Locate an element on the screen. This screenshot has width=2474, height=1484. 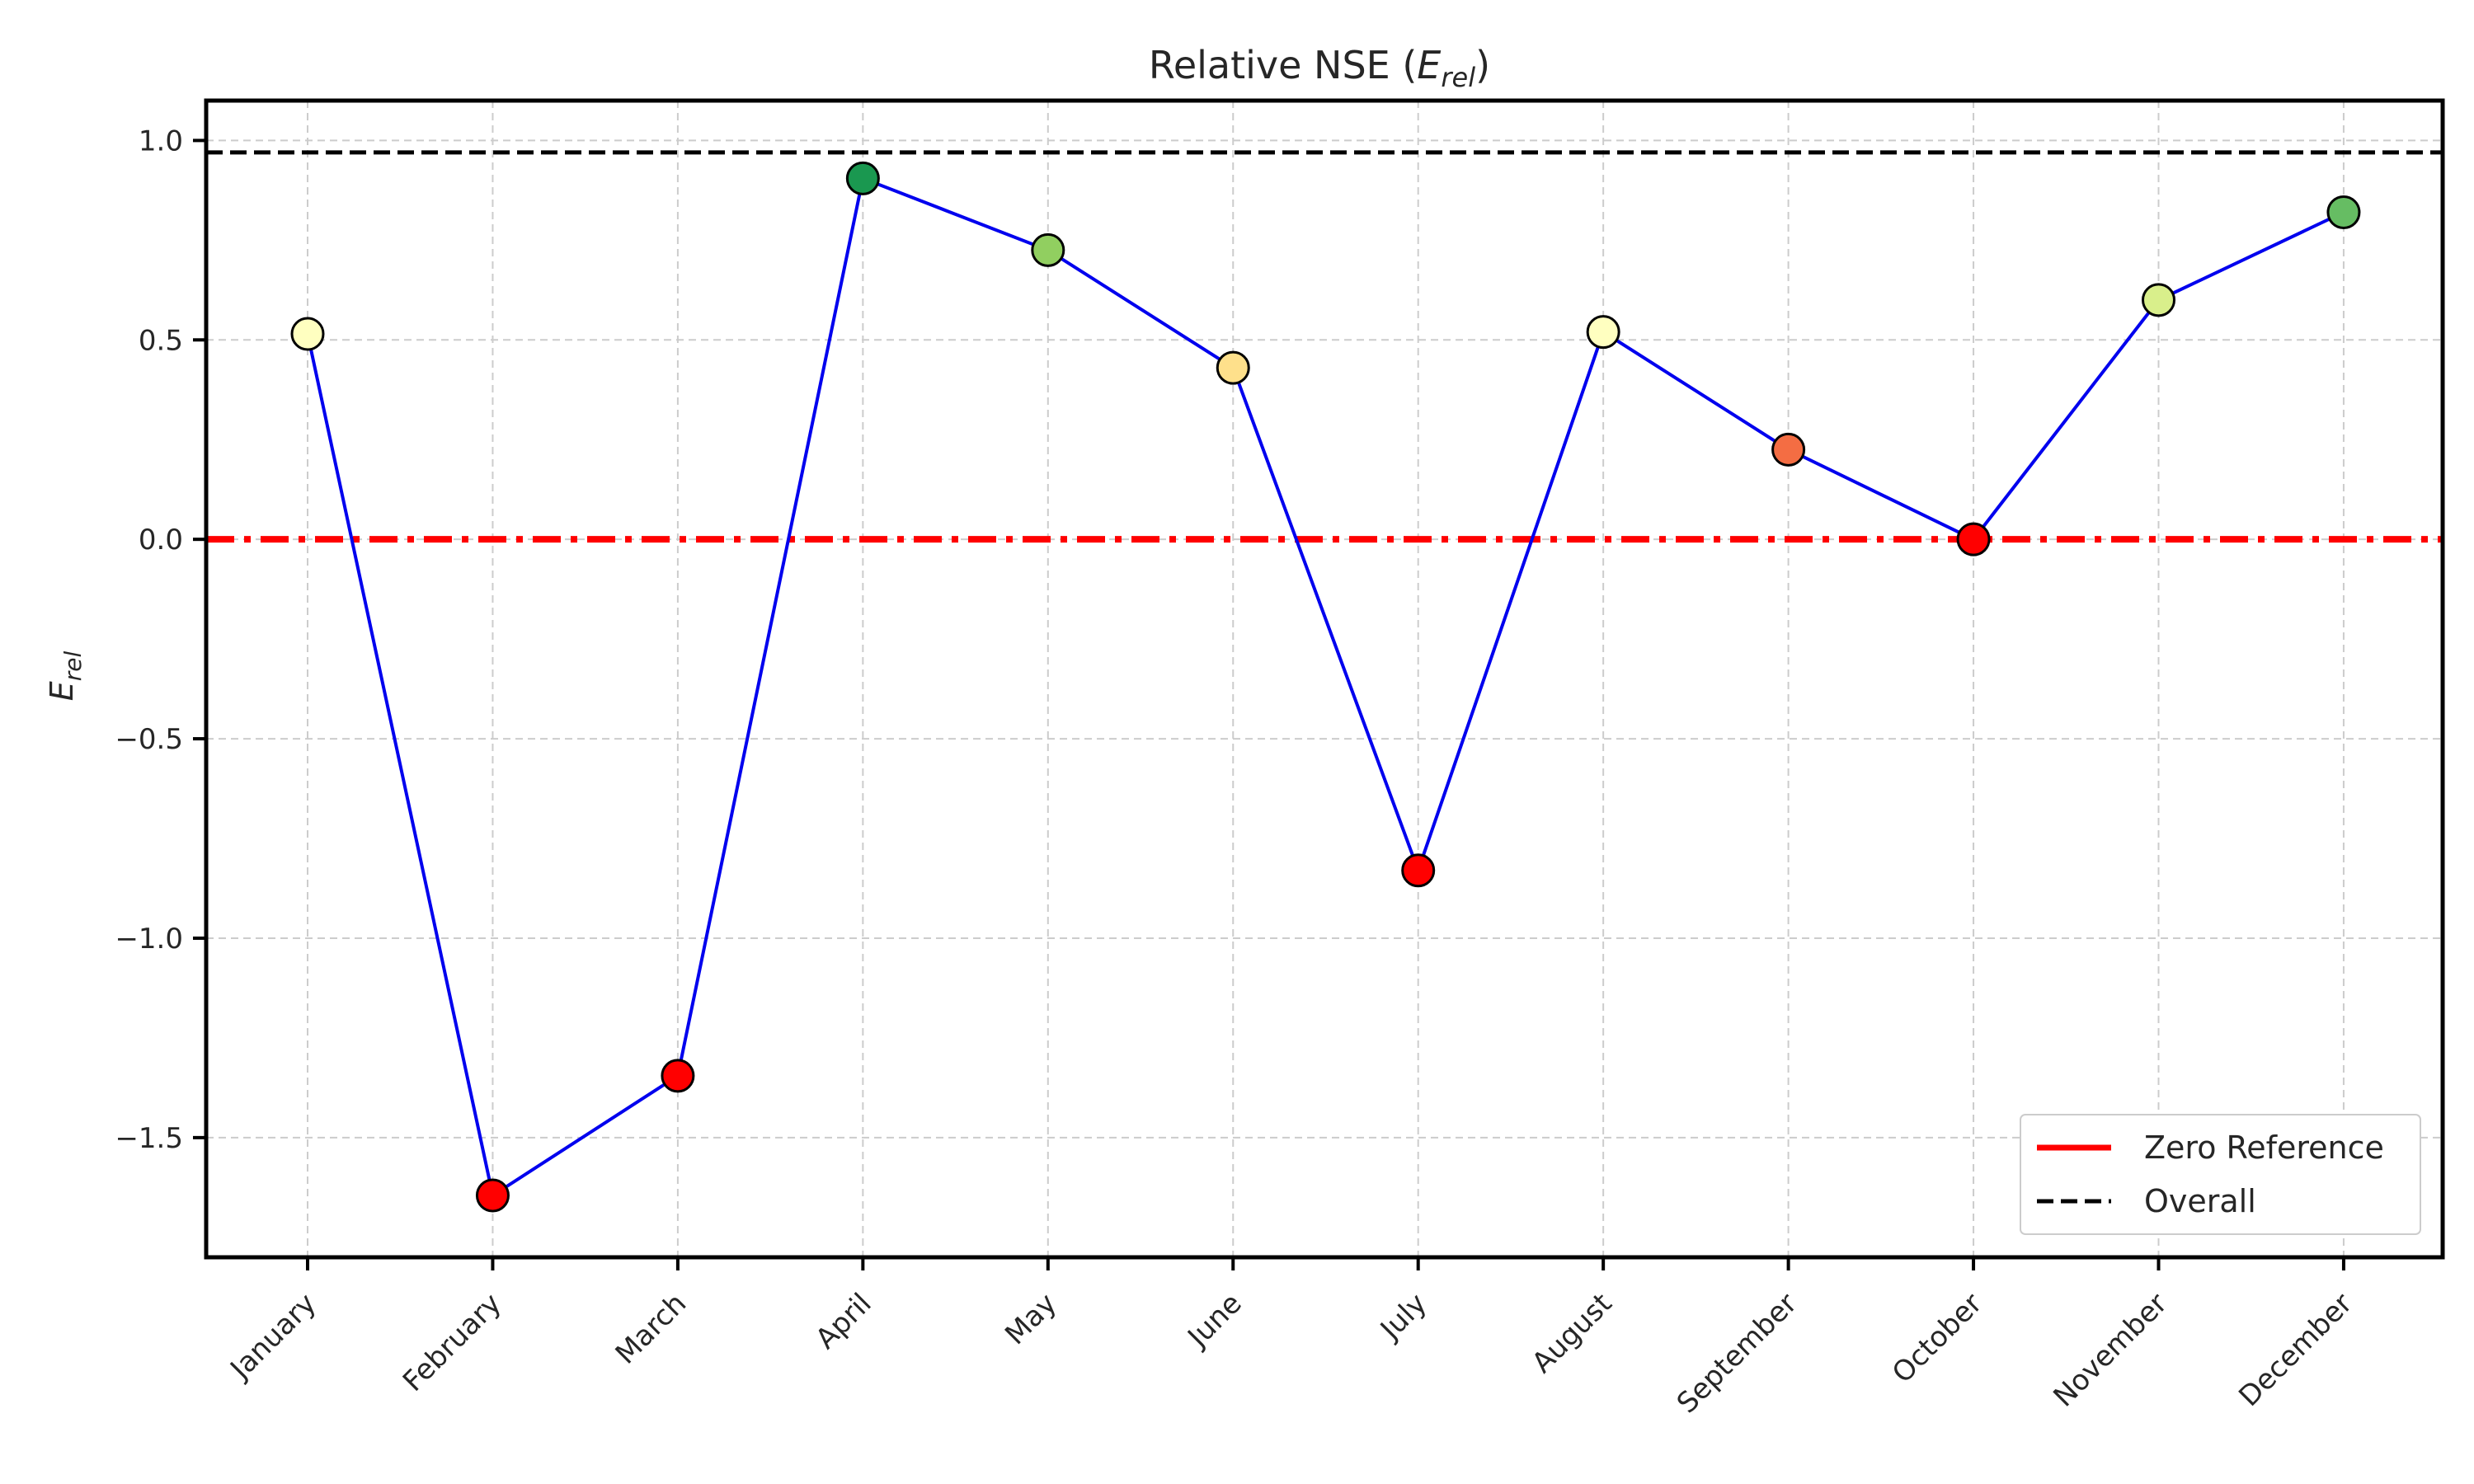
y-tick-label: 0.0 is located at coordinates (161, 540).